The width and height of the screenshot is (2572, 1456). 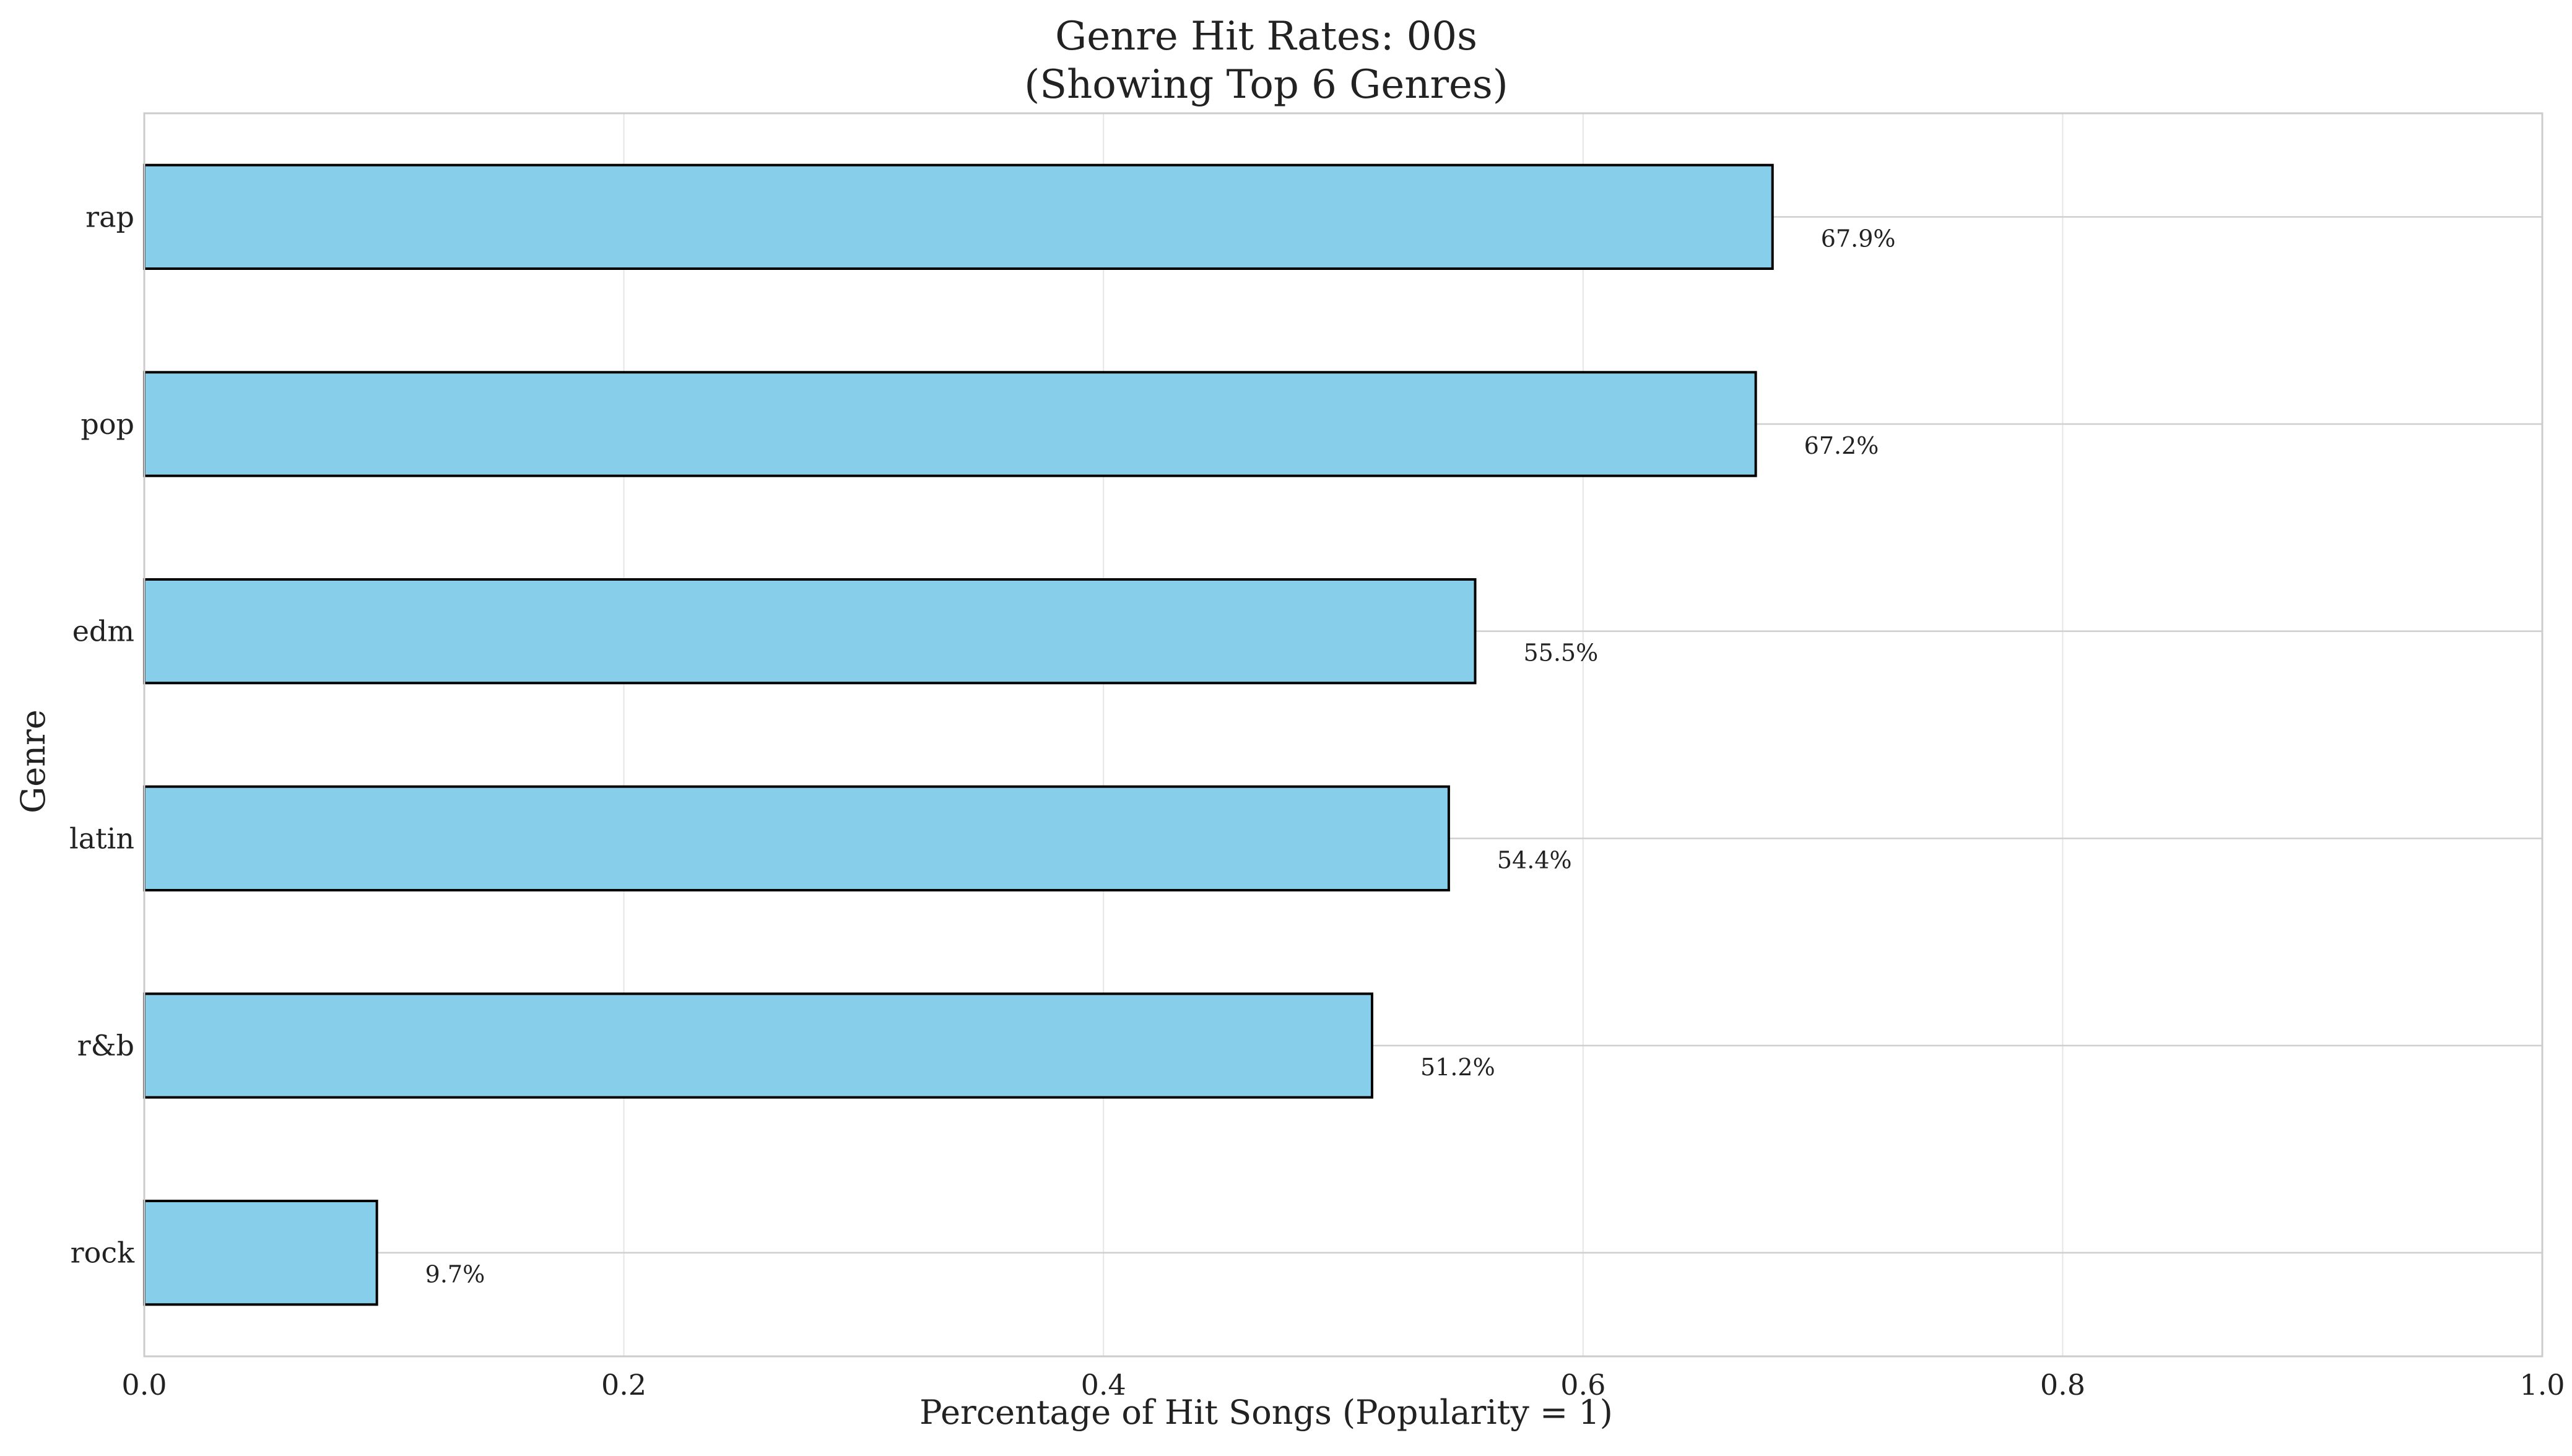 I want to click on y-tick-label: rock, so click(x=103, y=1253).